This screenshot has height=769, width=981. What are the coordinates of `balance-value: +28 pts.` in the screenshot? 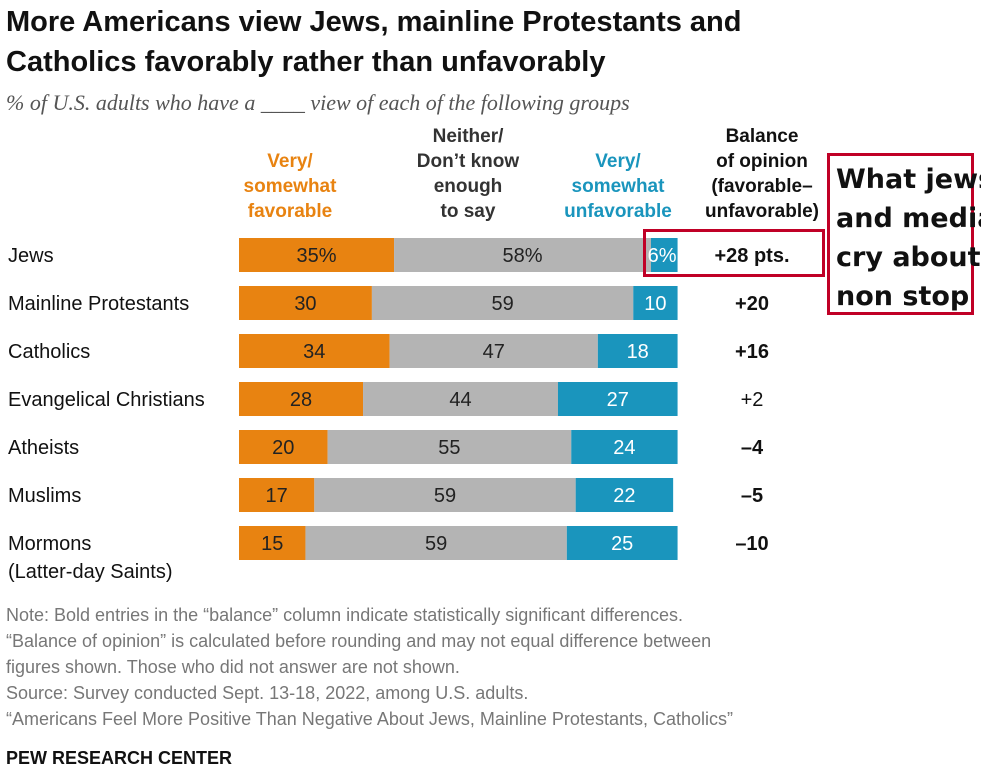 It's located at (751, 256).